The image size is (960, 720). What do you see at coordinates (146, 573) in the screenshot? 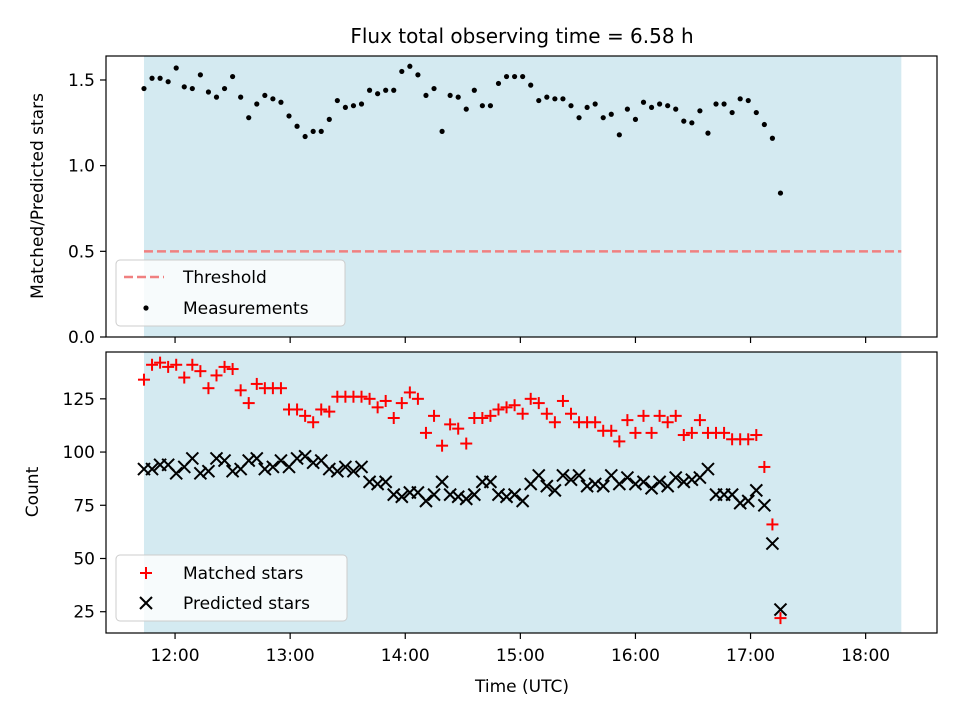
I see `matched-stars-legend-marker` at bounding box center [146, 573].